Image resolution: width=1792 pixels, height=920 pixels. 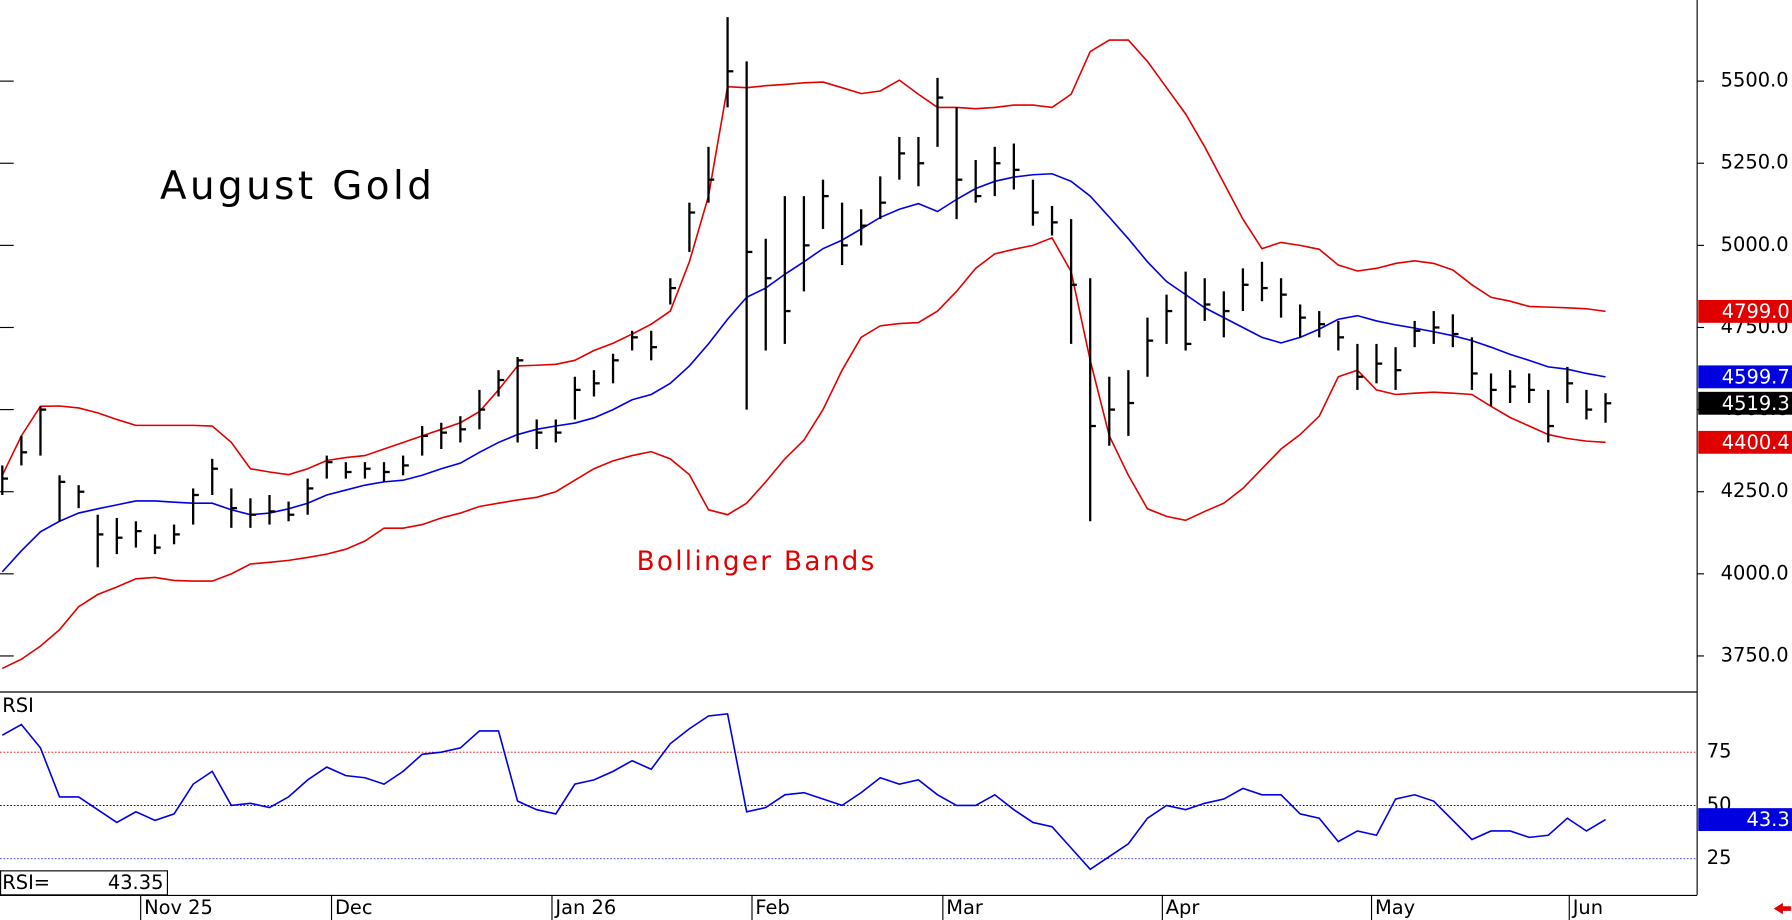 I want to click on chart-annotation: August Gold, so click(x=297, y=186).